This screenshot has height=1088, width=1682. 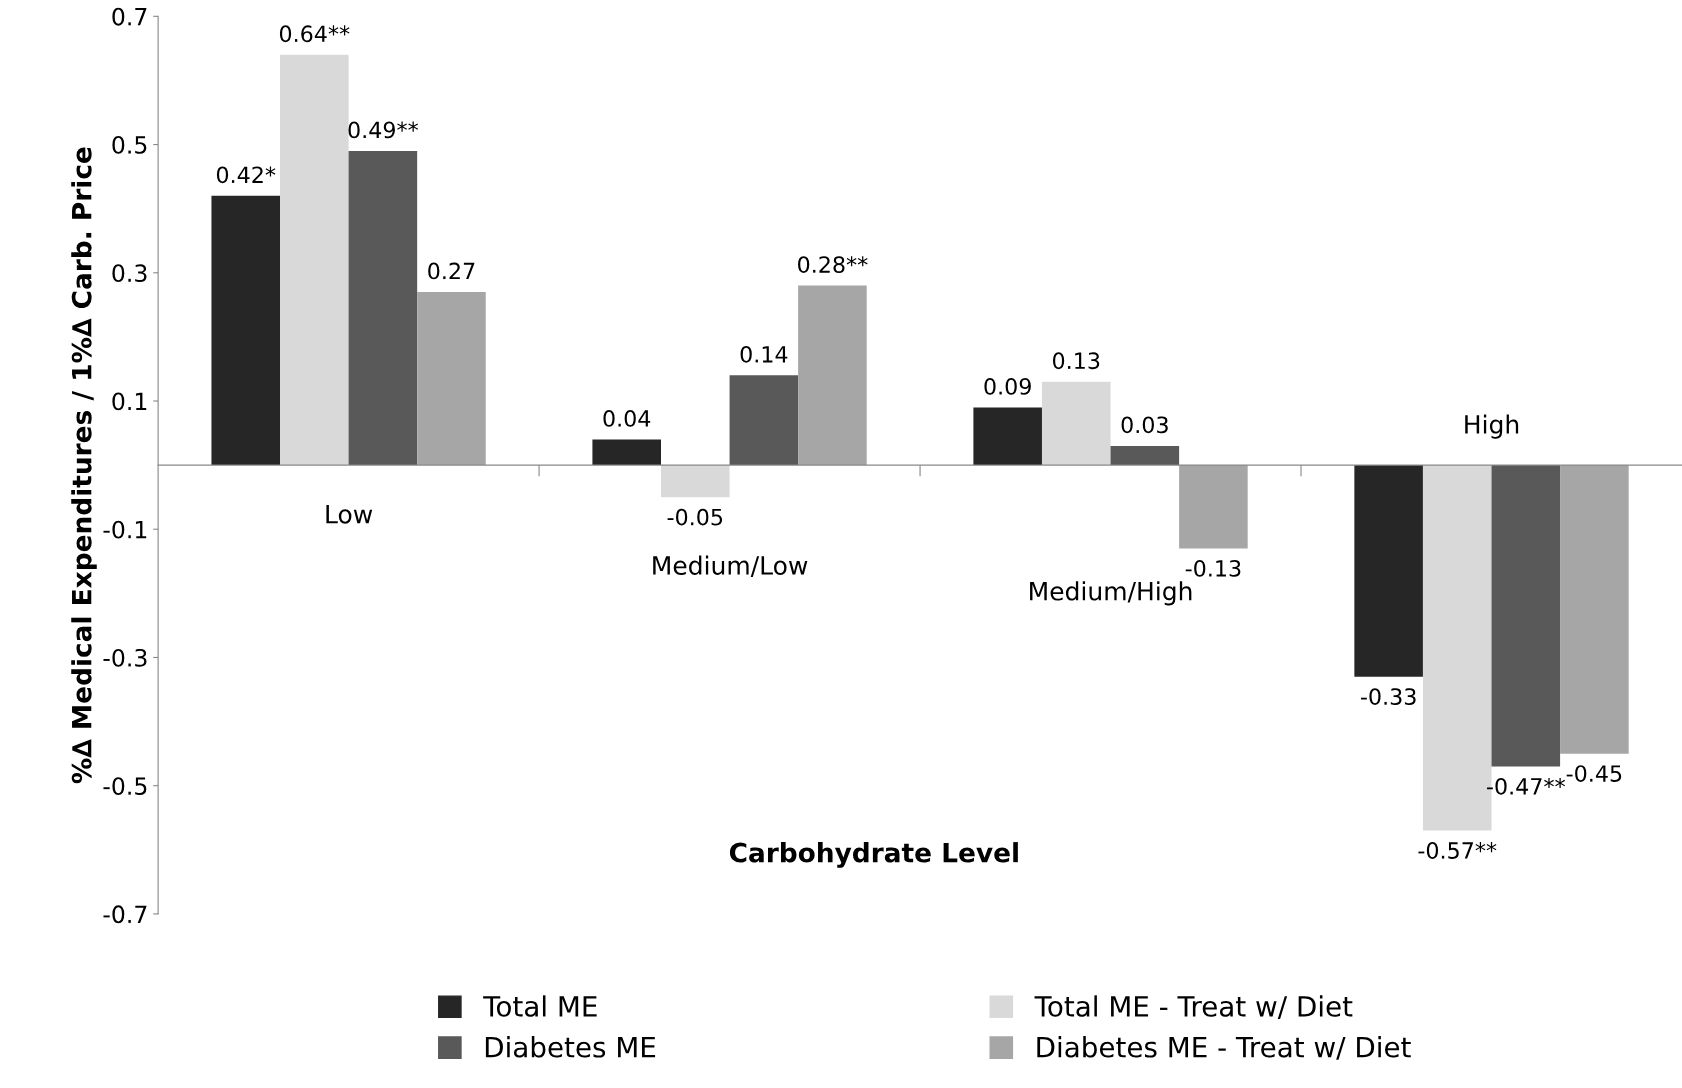 I want to click on data-label: -0.47**, so click(x=1526, y=786).